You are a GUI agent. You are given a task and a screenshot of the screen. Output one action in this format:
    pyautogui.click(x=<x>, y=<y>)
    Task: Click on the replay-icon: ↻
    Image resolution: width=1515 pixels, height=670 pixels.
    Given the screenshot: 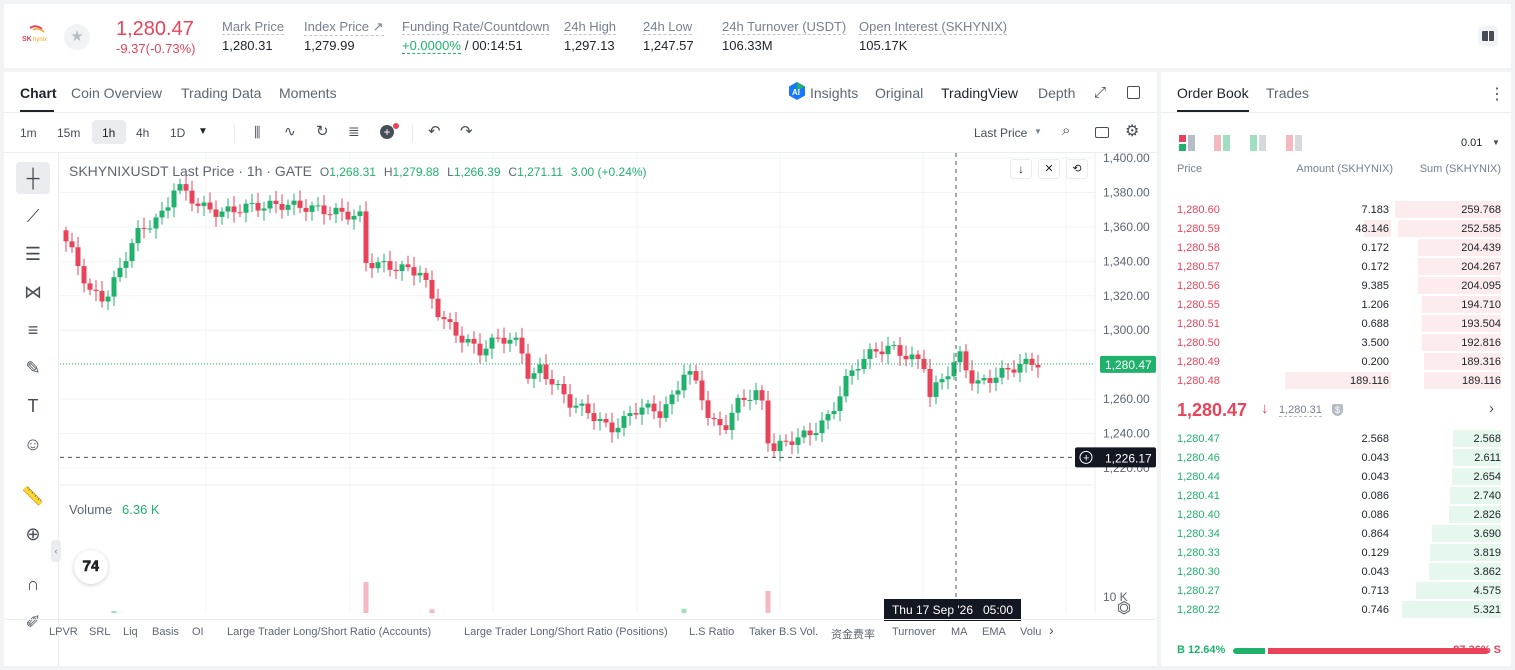 What is the action you would take?
    pyautogui.click(x=322, y=131)
    